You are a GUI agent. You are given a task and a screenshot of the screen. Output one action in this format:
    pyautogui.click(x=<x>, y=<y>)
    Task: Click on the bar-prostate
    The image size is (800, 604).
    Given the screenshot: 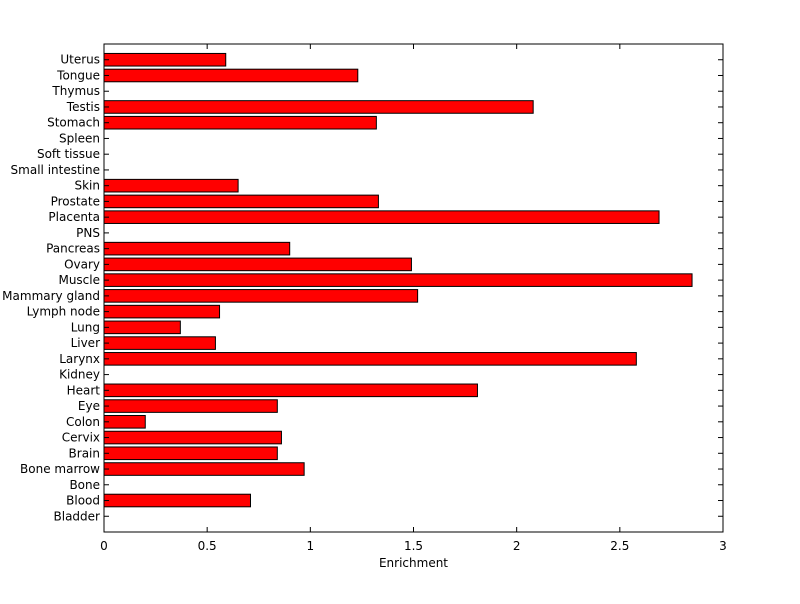 What is the action you would take?
    pyautogui.click(x=241, y=201)
    